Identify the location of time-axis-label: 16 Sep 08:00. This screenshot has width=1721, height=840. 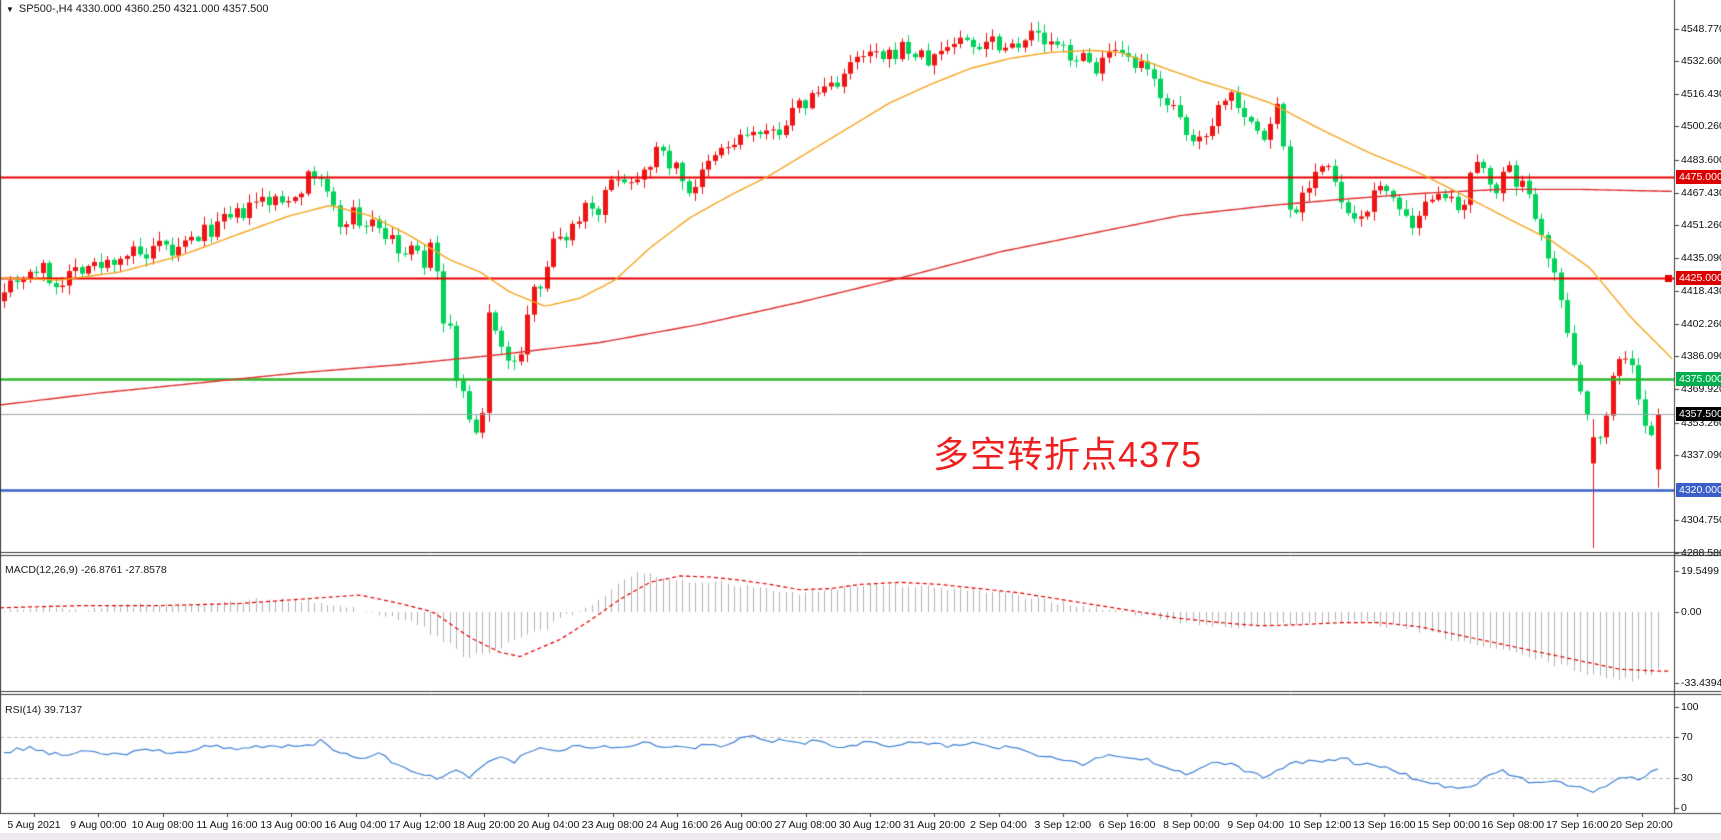
(1513, 825).